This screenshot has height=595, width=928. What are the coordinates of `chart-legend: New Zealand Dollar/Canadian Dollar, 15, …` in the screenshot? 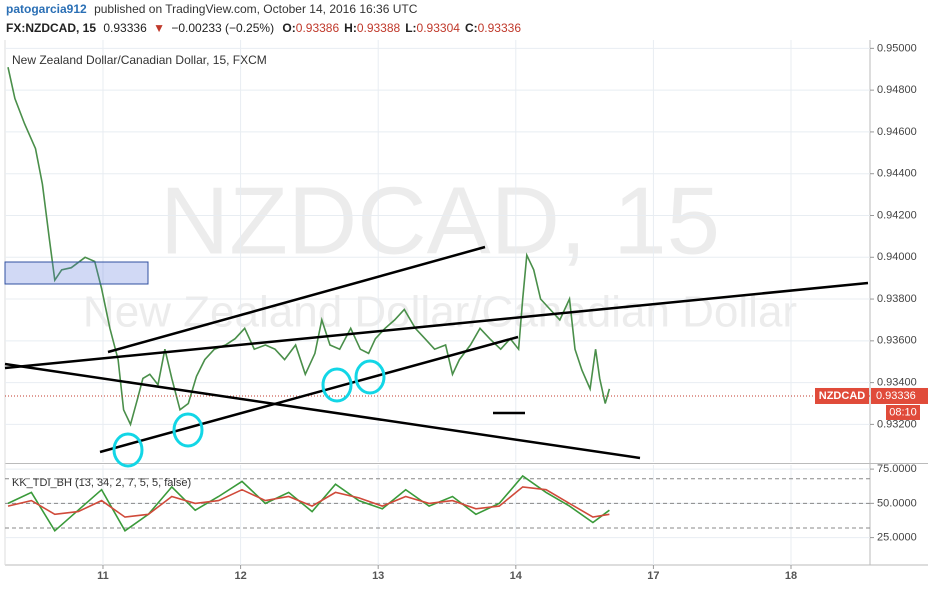 It's located at (139, 60).